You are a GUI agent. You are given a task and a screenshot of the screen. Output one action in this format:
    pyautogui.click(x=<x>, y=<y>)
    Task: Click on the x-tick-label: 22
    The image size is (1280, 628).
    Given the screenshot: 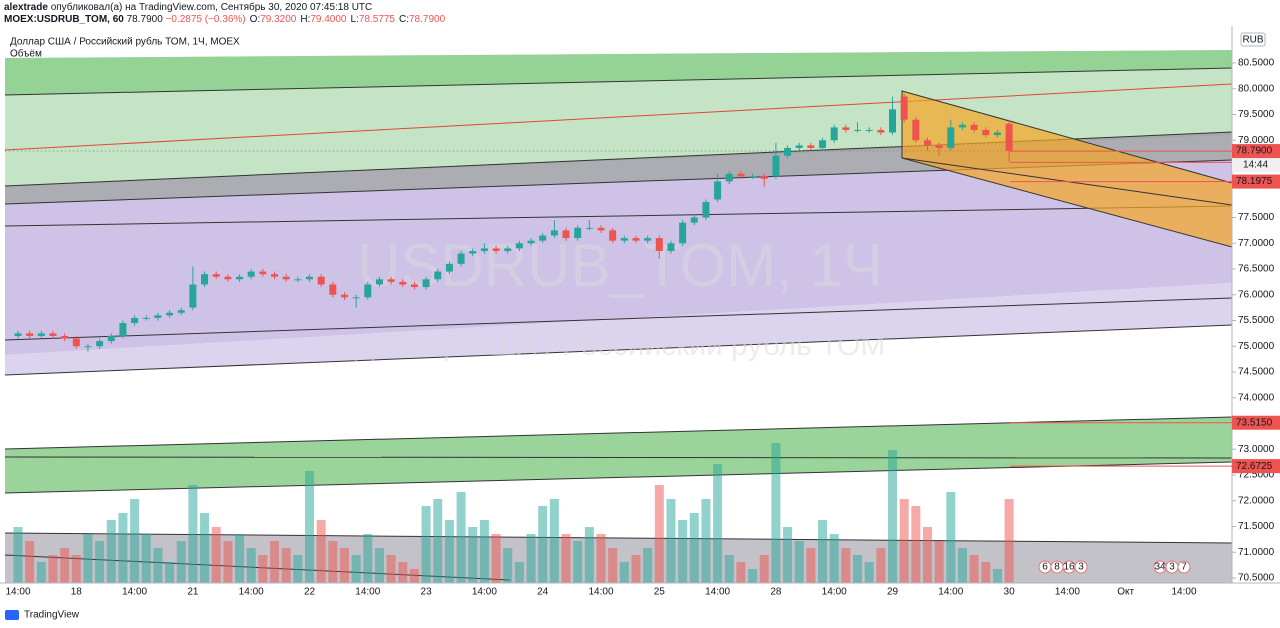 What is the action you would take?
    pyautogui.click(x=310, y=592)
    